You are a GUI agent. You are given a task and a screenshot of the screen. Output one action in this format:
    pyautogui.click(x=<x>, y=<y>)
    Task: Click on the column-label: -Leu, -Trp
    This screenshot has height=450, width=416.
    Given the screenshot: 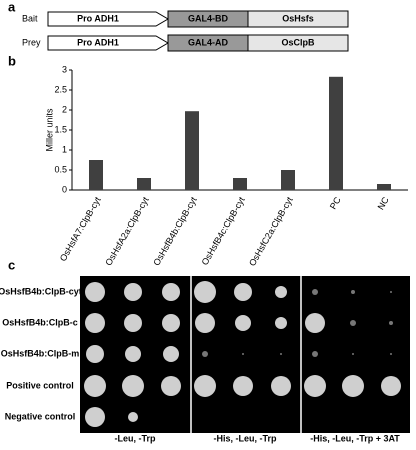 What is the action you would take?
    pyautogui.click(x=135, y=438)
    